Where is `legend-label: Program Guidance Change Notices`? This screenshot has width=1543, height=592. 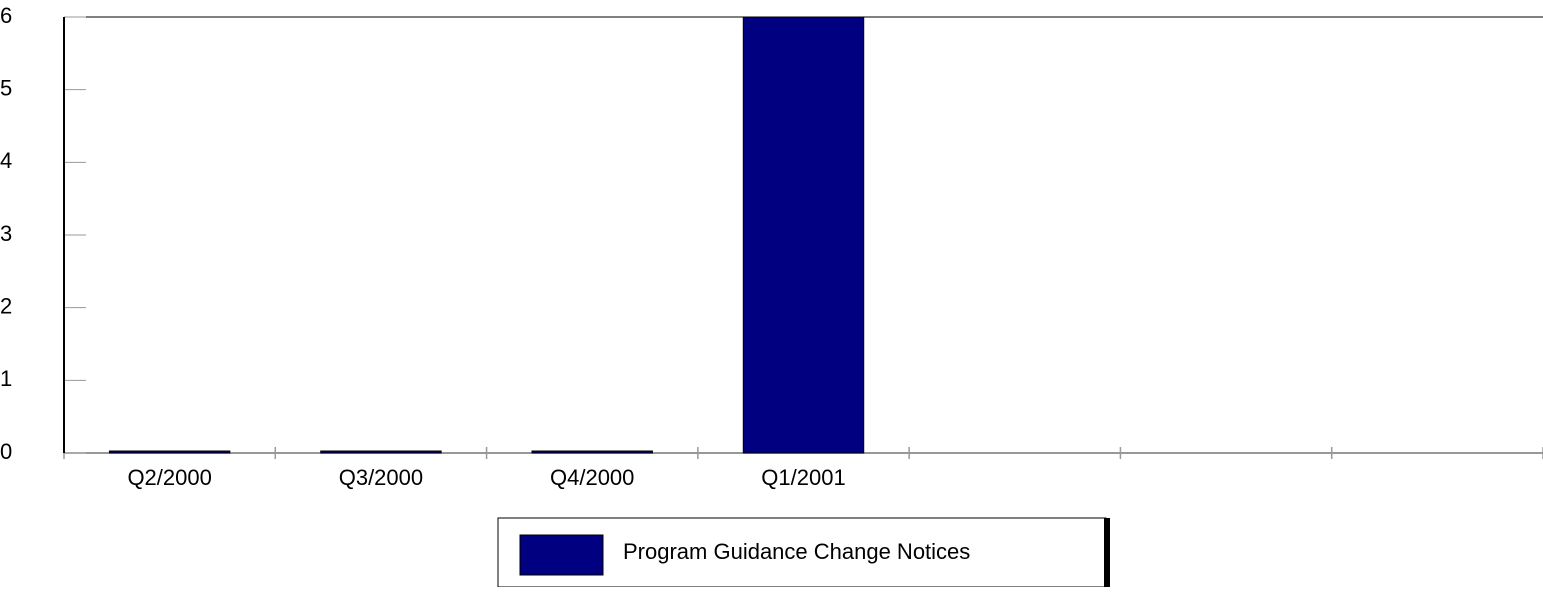 legend-label: Program Guidance Change Notices is located at coordinates (796, 551).